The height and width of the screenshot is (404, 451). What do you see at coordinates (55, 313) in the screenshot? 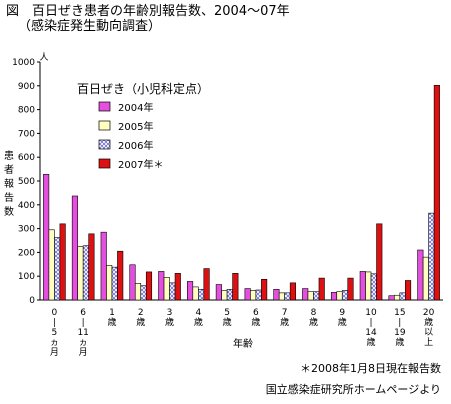
I see `x-tick-label: 0` at bounding box center [55, 313].